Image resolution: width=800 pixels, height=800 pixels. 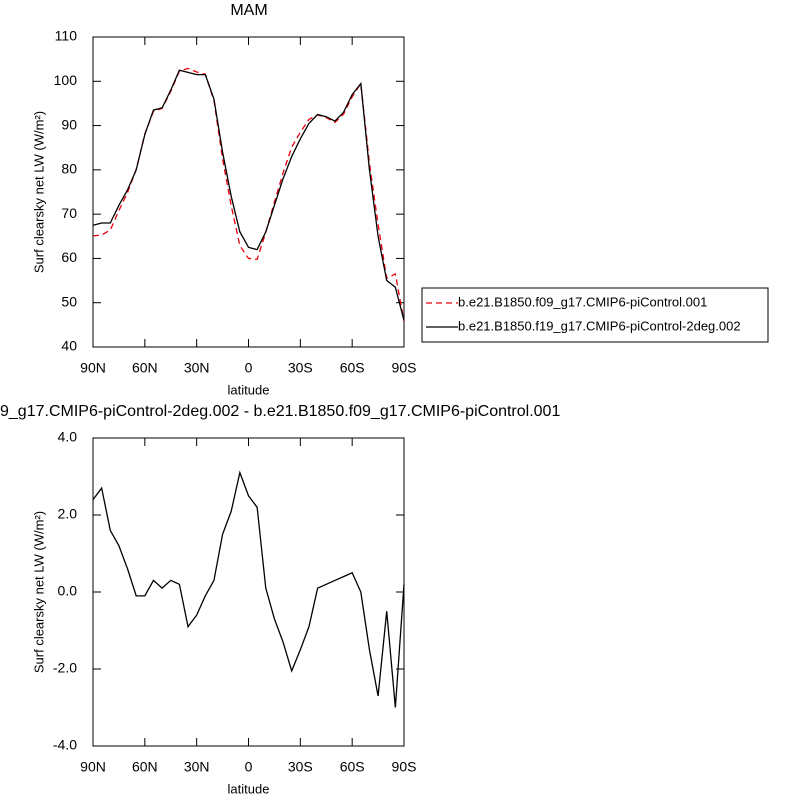 I want to click on legend-label: b.e21.B1850.f09_g17.CMIP6-piControl.001, so click(x=582, y=301).